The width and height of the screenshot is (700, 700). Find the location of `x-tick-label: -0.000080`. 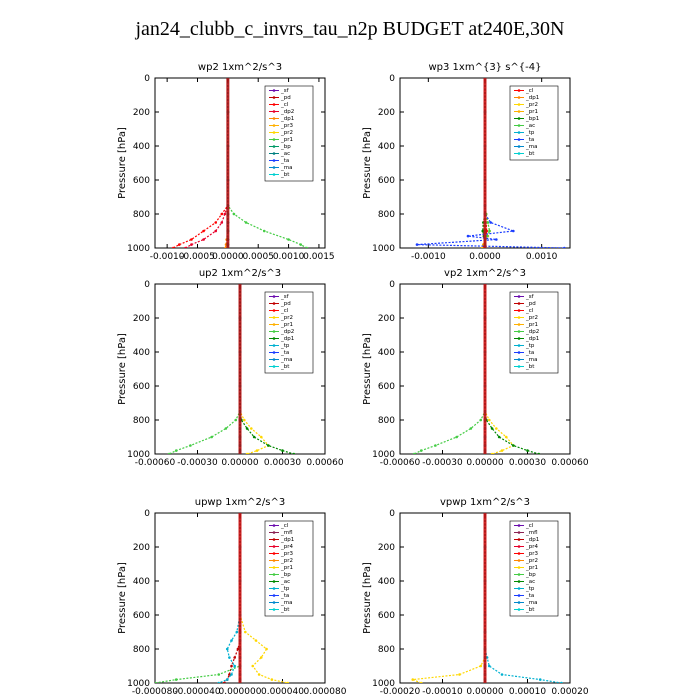

x-tick-label: -0.000080 is located at coordinates (155, 692).